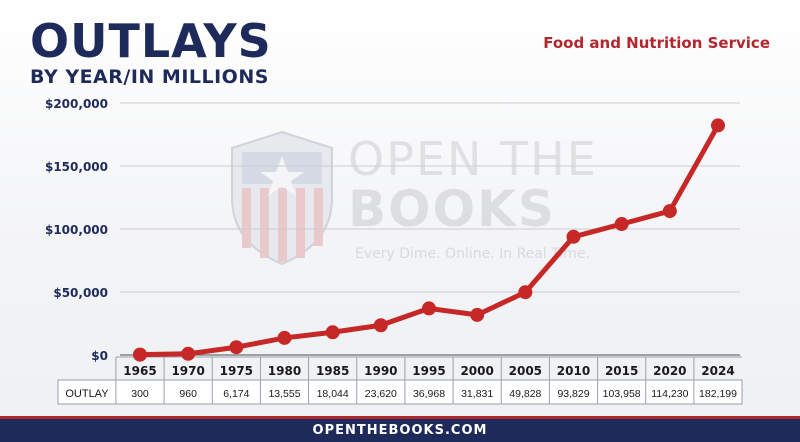 This screenshot has height=442, width=800. Describe the element at coordinates (476, 371) in the screenshot. I see `x-tick-label: 2000` at that location.